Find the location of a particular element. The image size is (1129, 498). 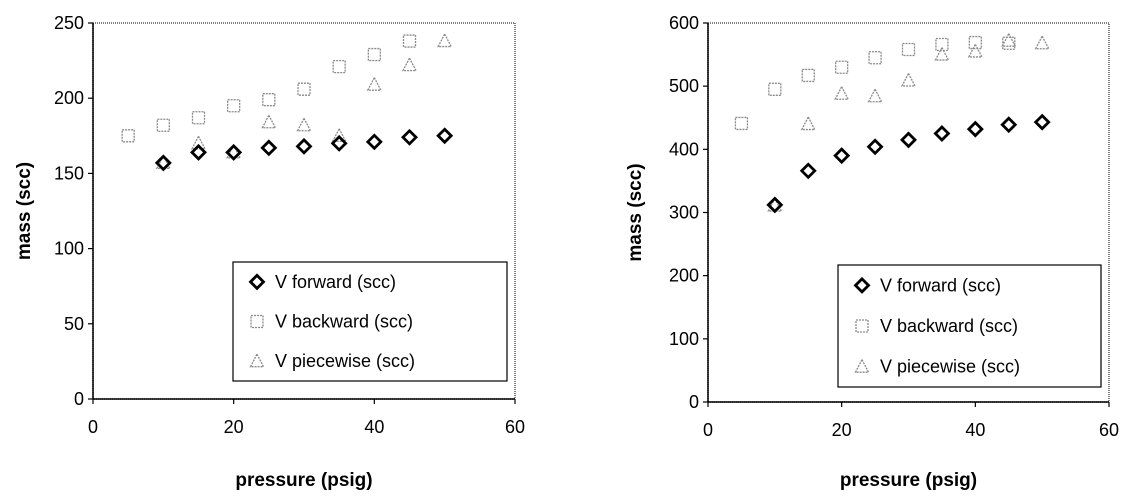

y-tick-label: 600 is located at coordinates (684, 23).